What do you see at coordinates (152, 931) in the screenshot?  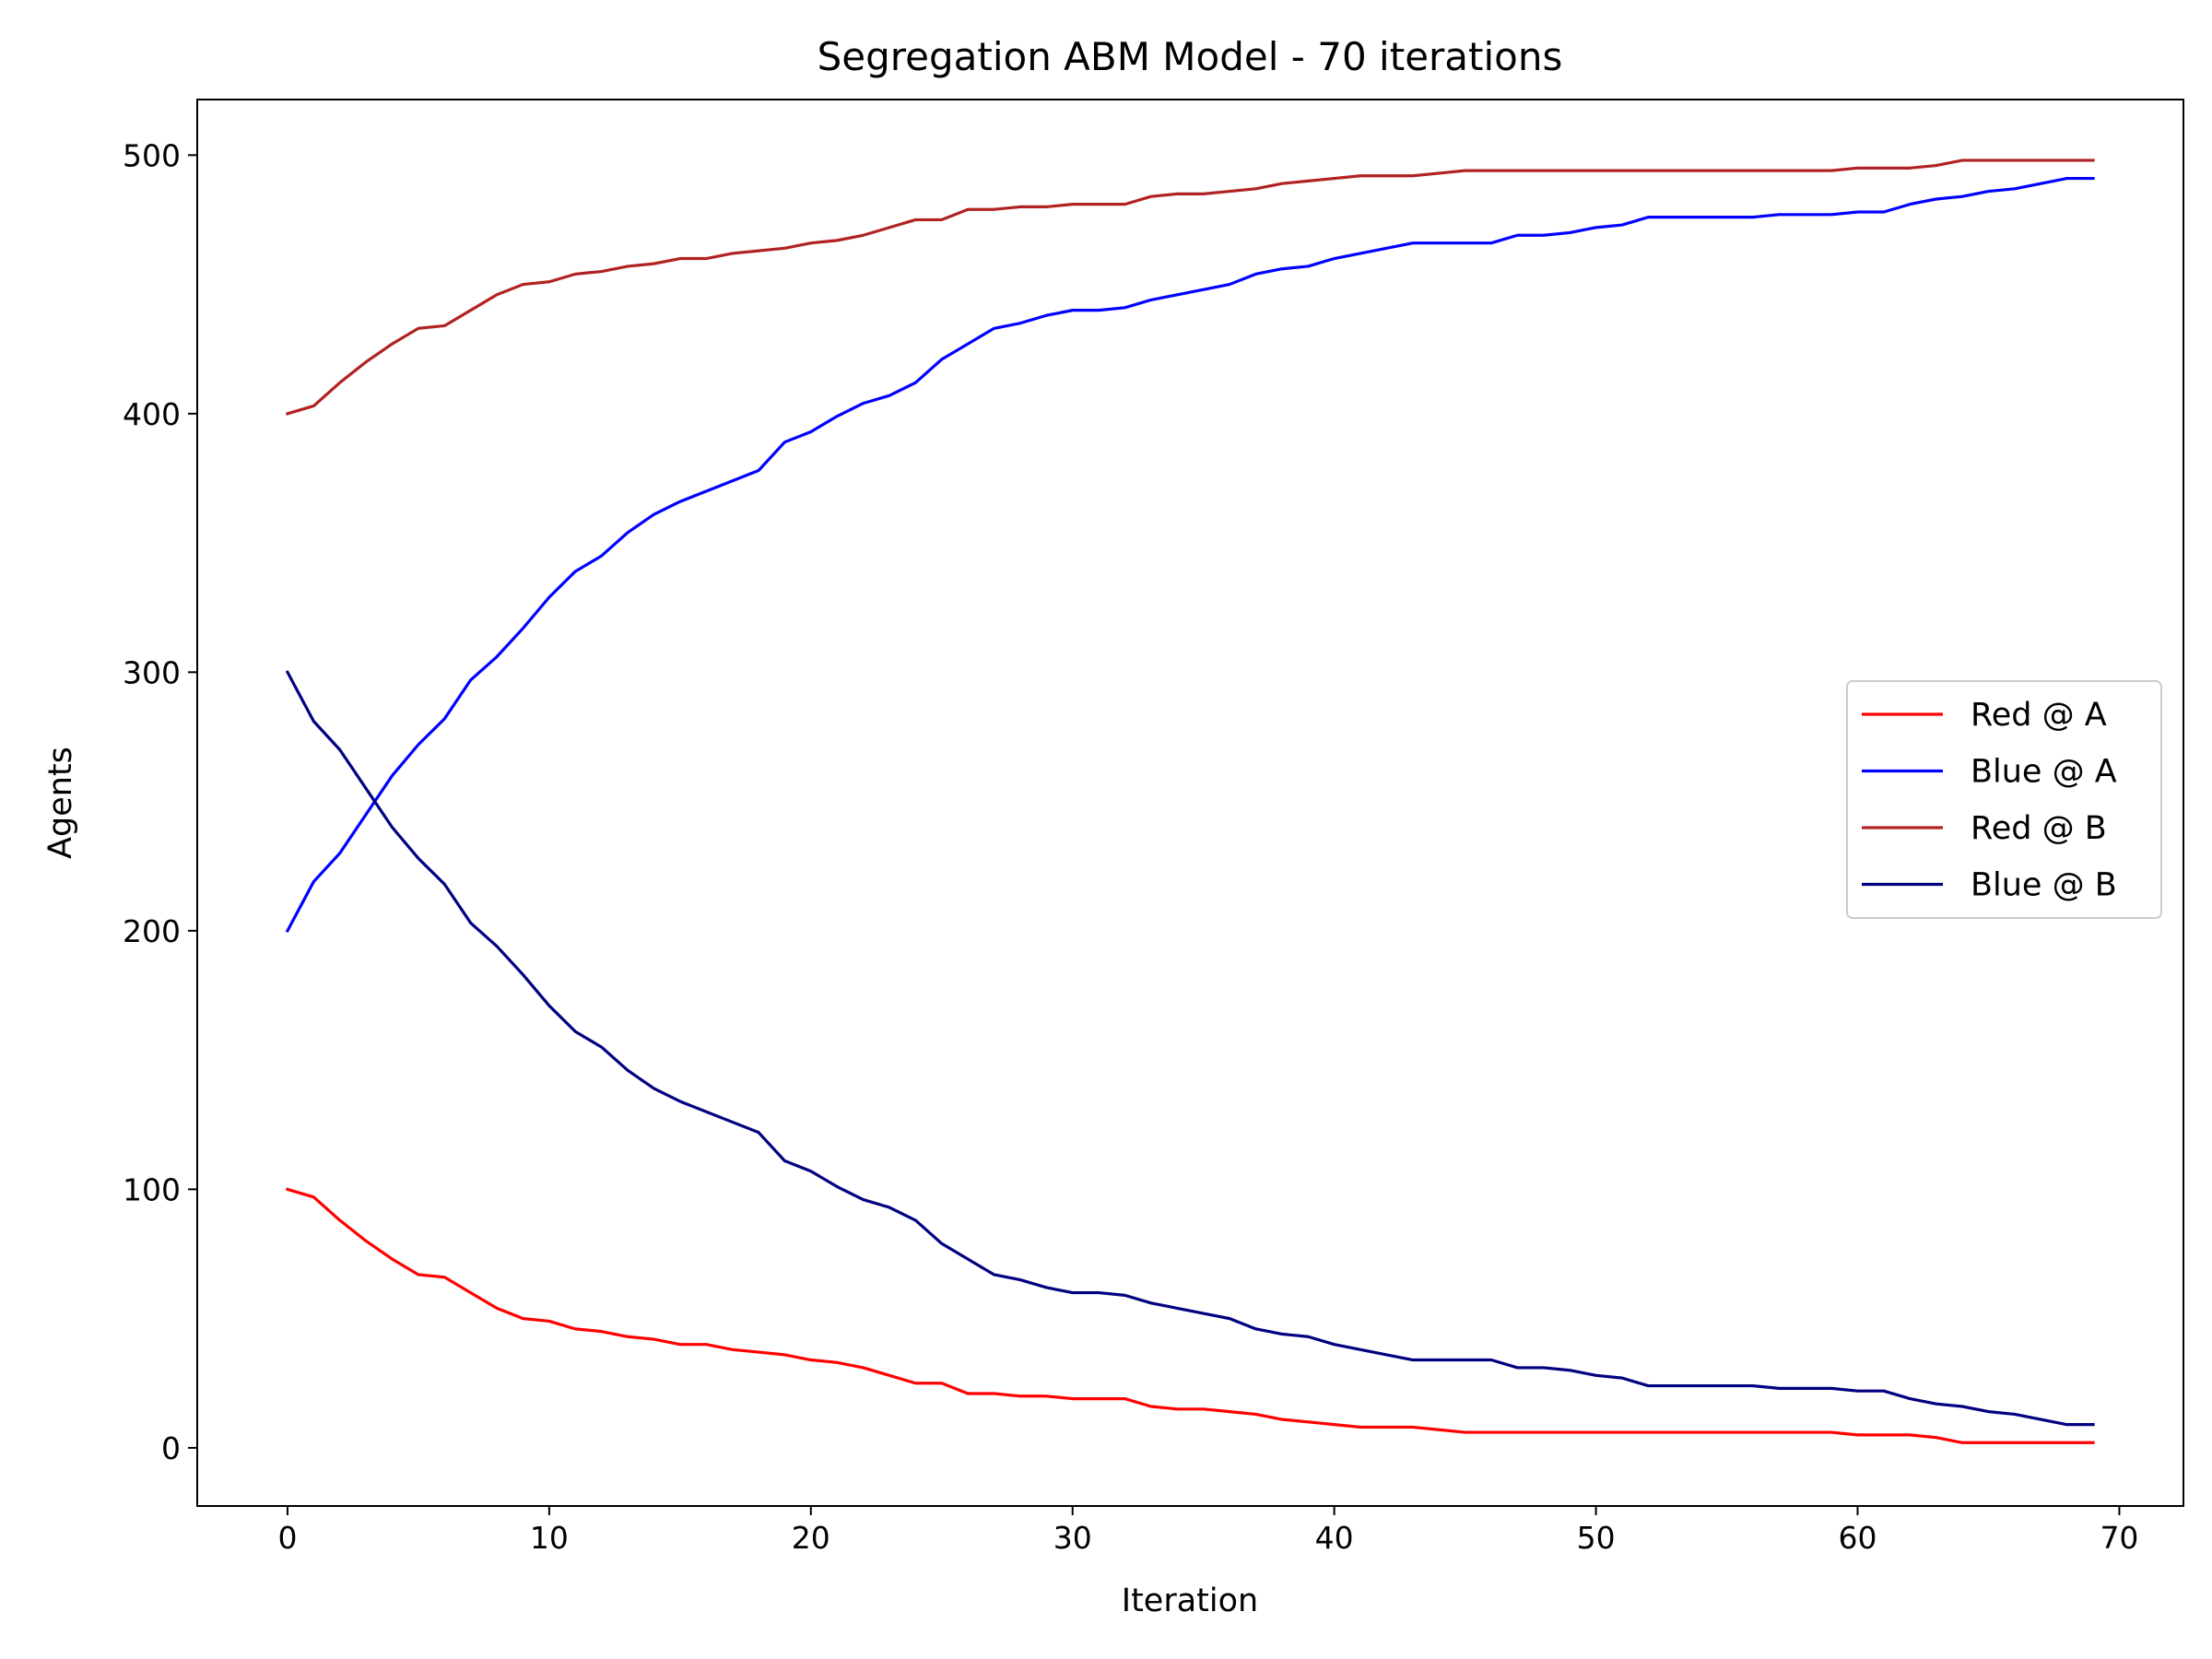 I see `y-tick-label: 200` at bounding box center [152, 931].